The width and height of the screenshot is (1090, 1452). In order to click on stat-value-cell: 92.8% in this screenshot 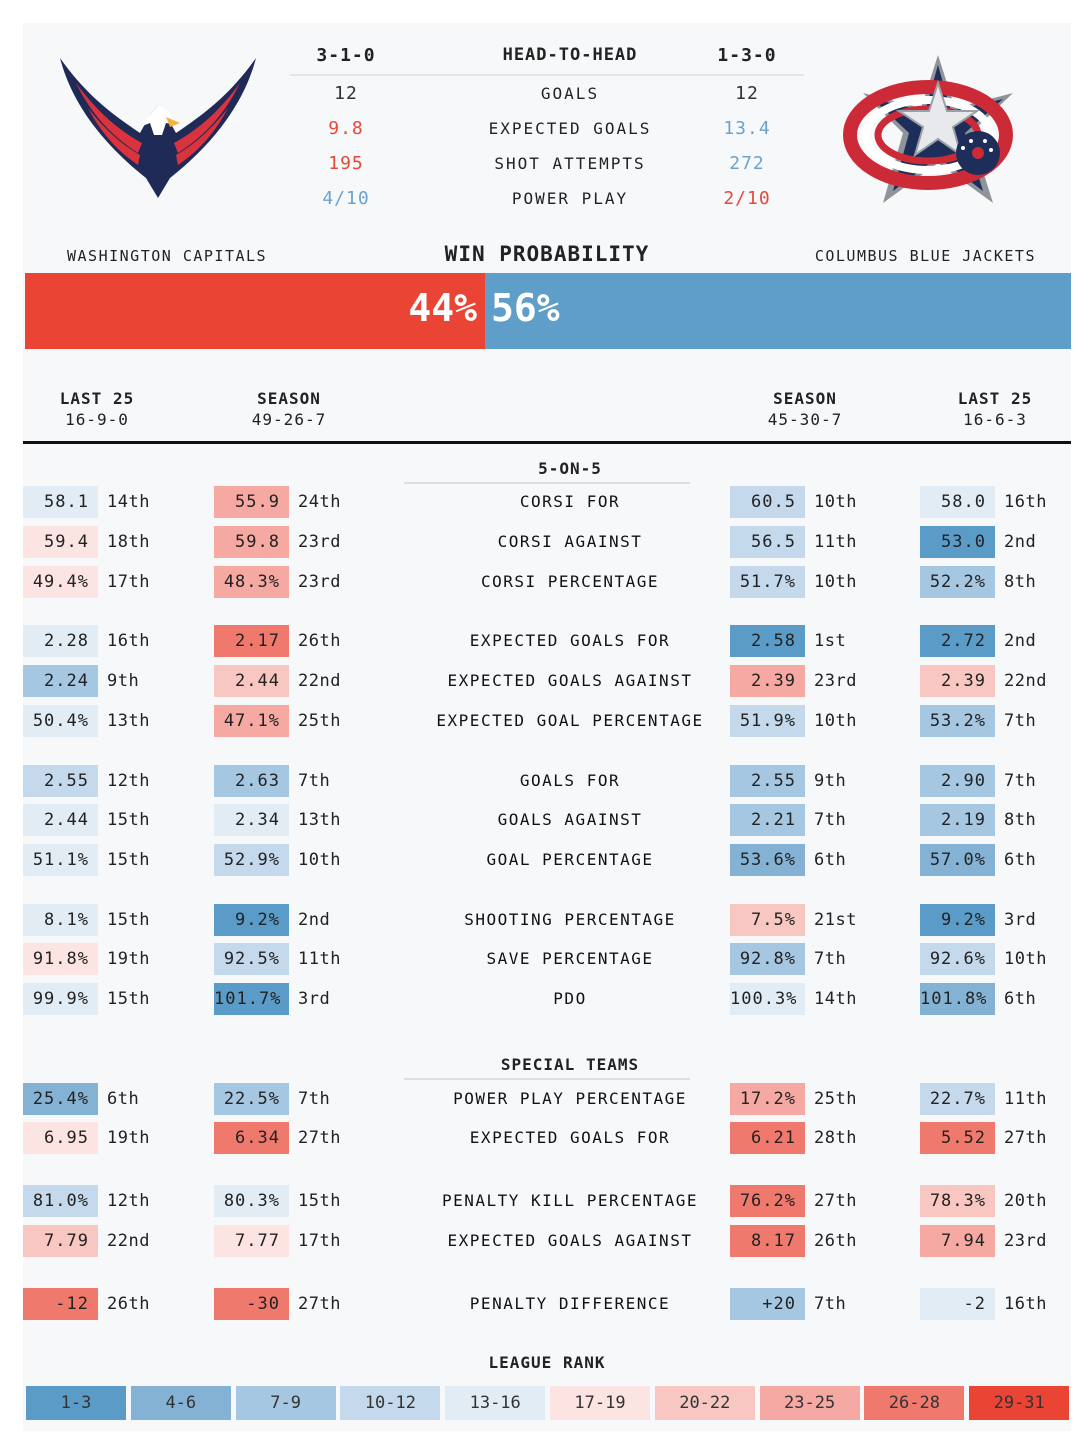, I will do `click(767, 959)`.